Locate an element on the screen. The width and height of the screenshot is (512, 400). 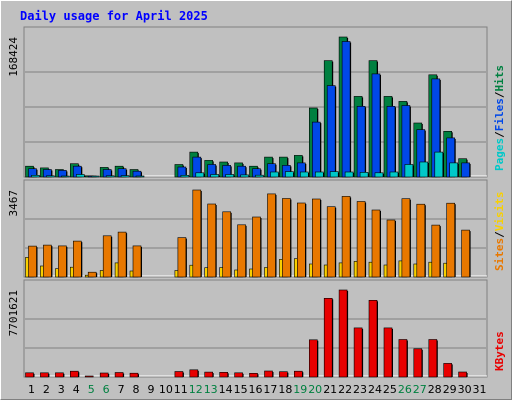
day-label-24: 24 is located at coordinates (375, 389).